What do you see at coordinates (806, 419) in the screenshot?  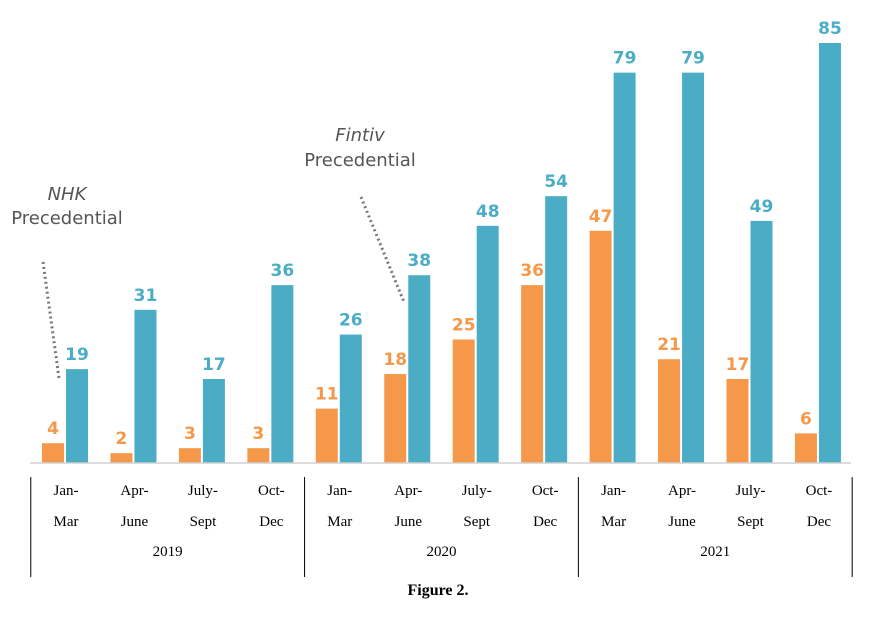 I see `value-label-orange-11: 6` at bounding box center [806, 419].